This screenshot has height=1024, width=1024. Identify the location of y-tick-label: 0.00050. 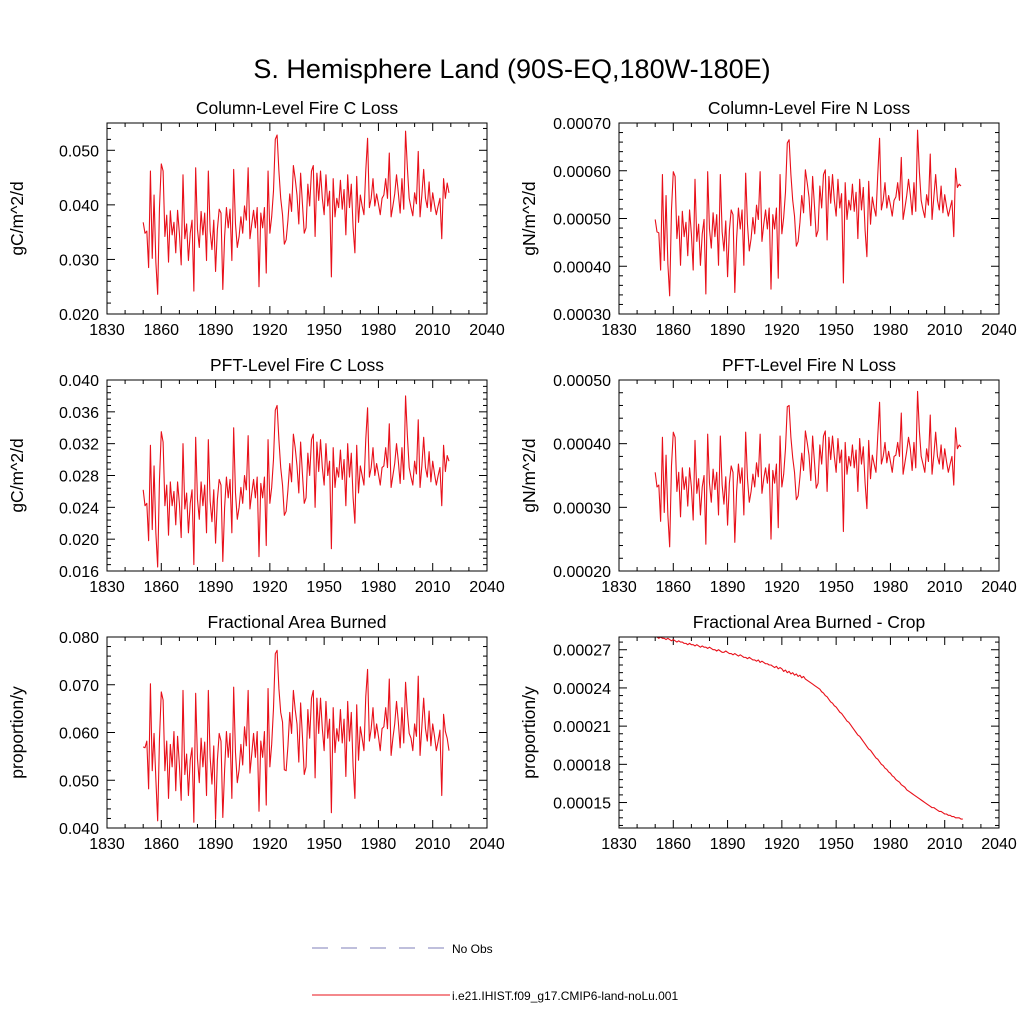
(582, 381).